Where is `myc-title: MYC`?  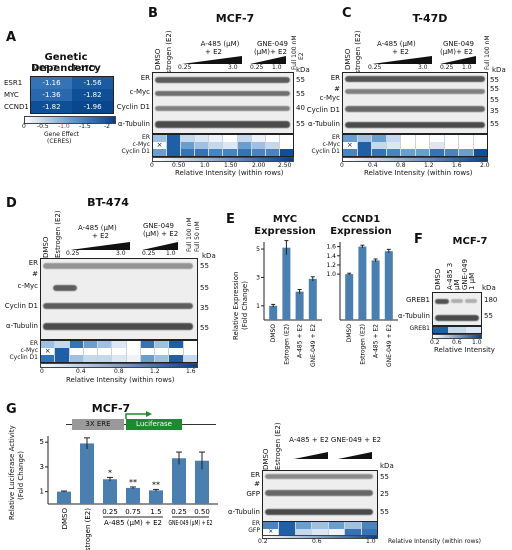 myc-title: MYC is located at coordinates (285, 219).